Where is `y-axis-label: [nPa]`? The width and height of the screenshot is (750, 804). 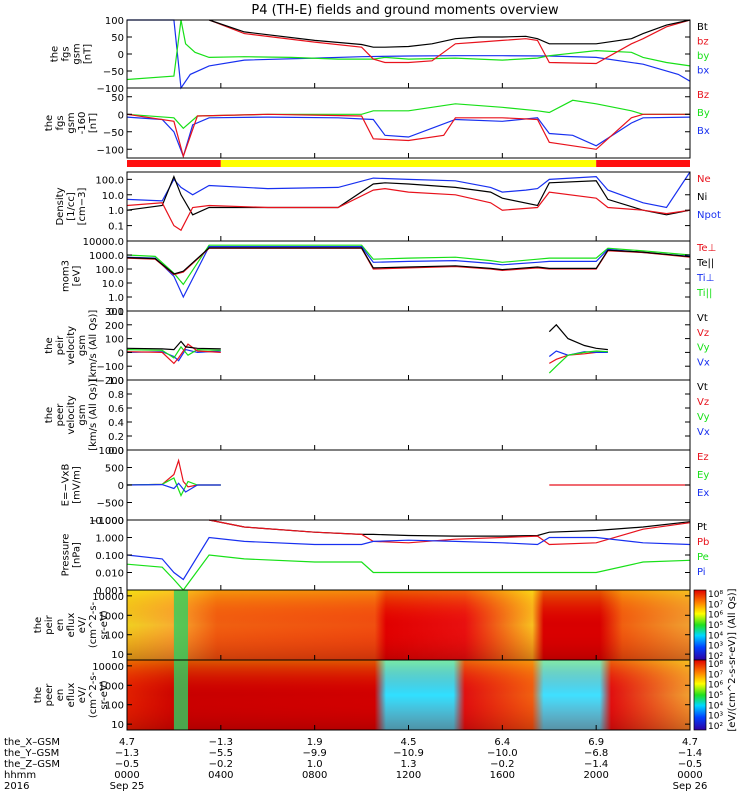 y-axis-label: [nPa] is located at coordinates (77, 555).